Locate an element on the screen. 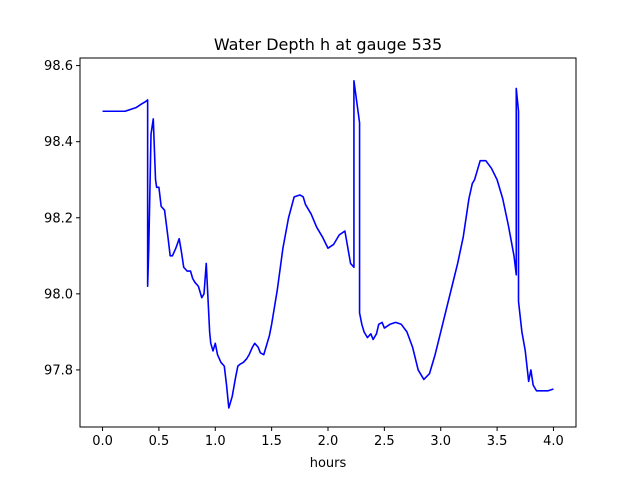  x-axis-ticks: 0.0 0.5 1.0 1.5 2.0 2.5 3.0 3.5 4.0 is located at coordinates (328, 438).